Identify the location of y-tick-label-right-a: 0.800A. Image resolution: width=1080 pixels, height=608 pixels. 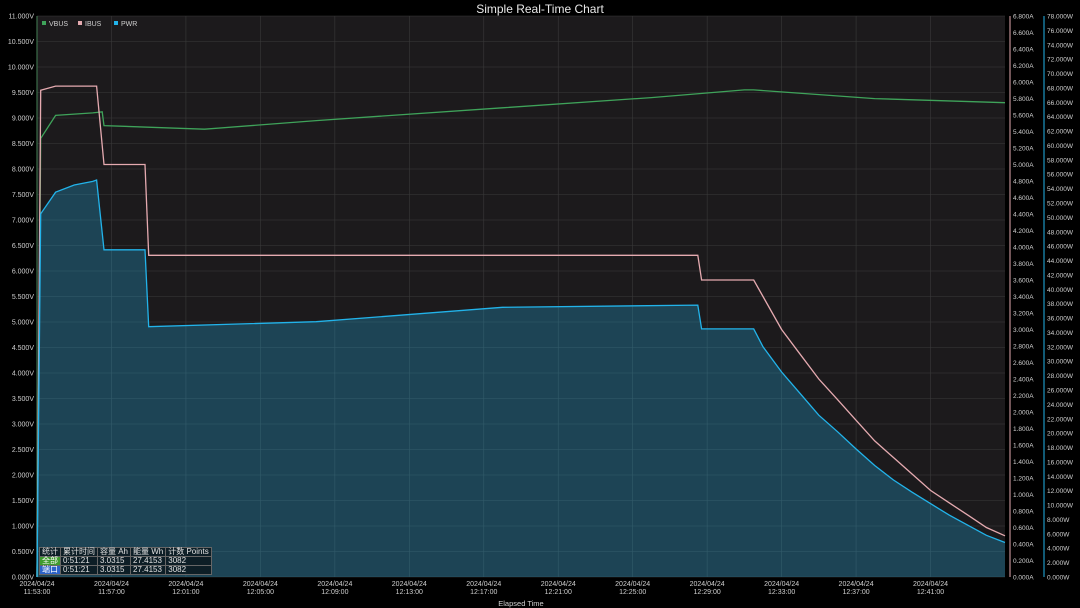
(1023, 512).